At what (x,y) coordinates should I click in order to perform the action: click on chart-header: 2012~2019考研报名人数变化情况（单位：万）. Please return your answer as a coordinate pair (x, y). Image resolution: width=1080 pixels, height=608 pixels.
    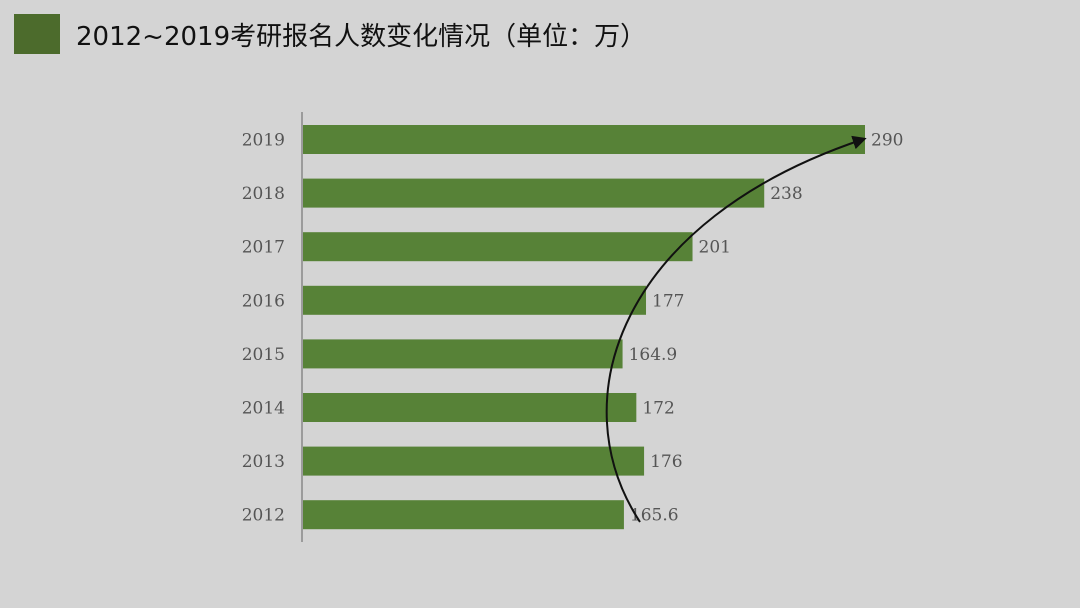
    Looking at the image, I should click on (330, 34).